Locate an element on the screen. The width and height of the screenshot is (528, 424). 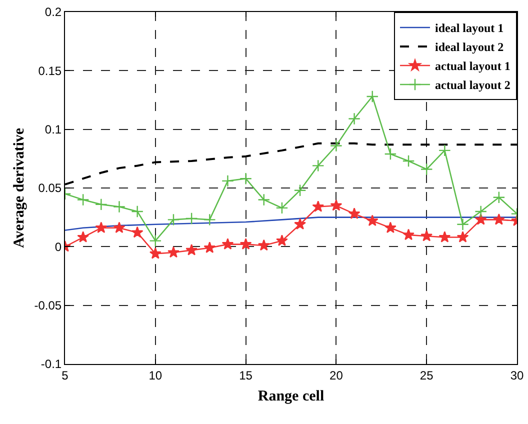
x-tick-label: 10 is located at coordinates (155, 375).